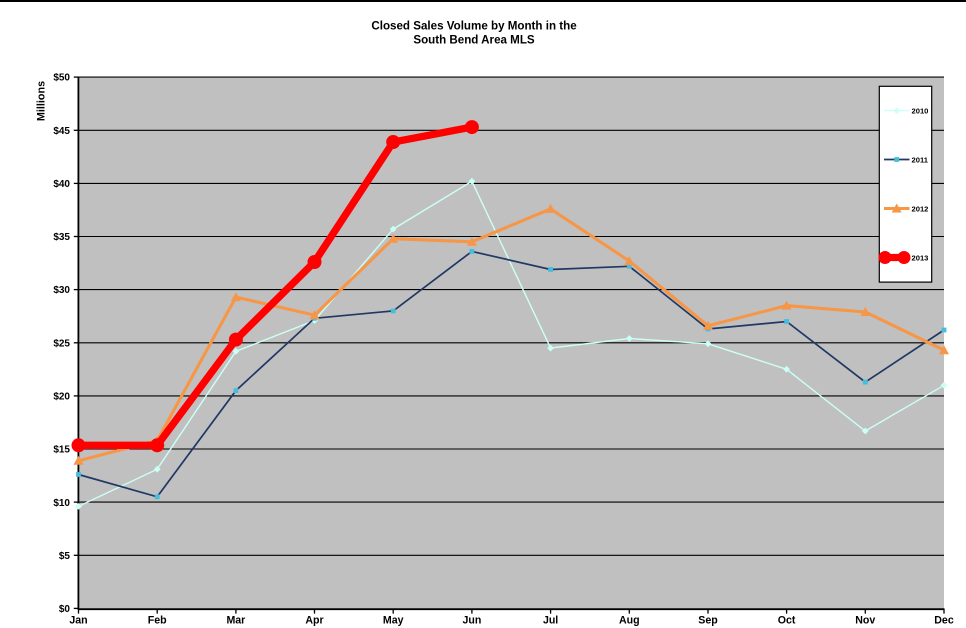 This screenshot has height=628, width=966. I want to click on svg-text: Feb, so click(157, 621).